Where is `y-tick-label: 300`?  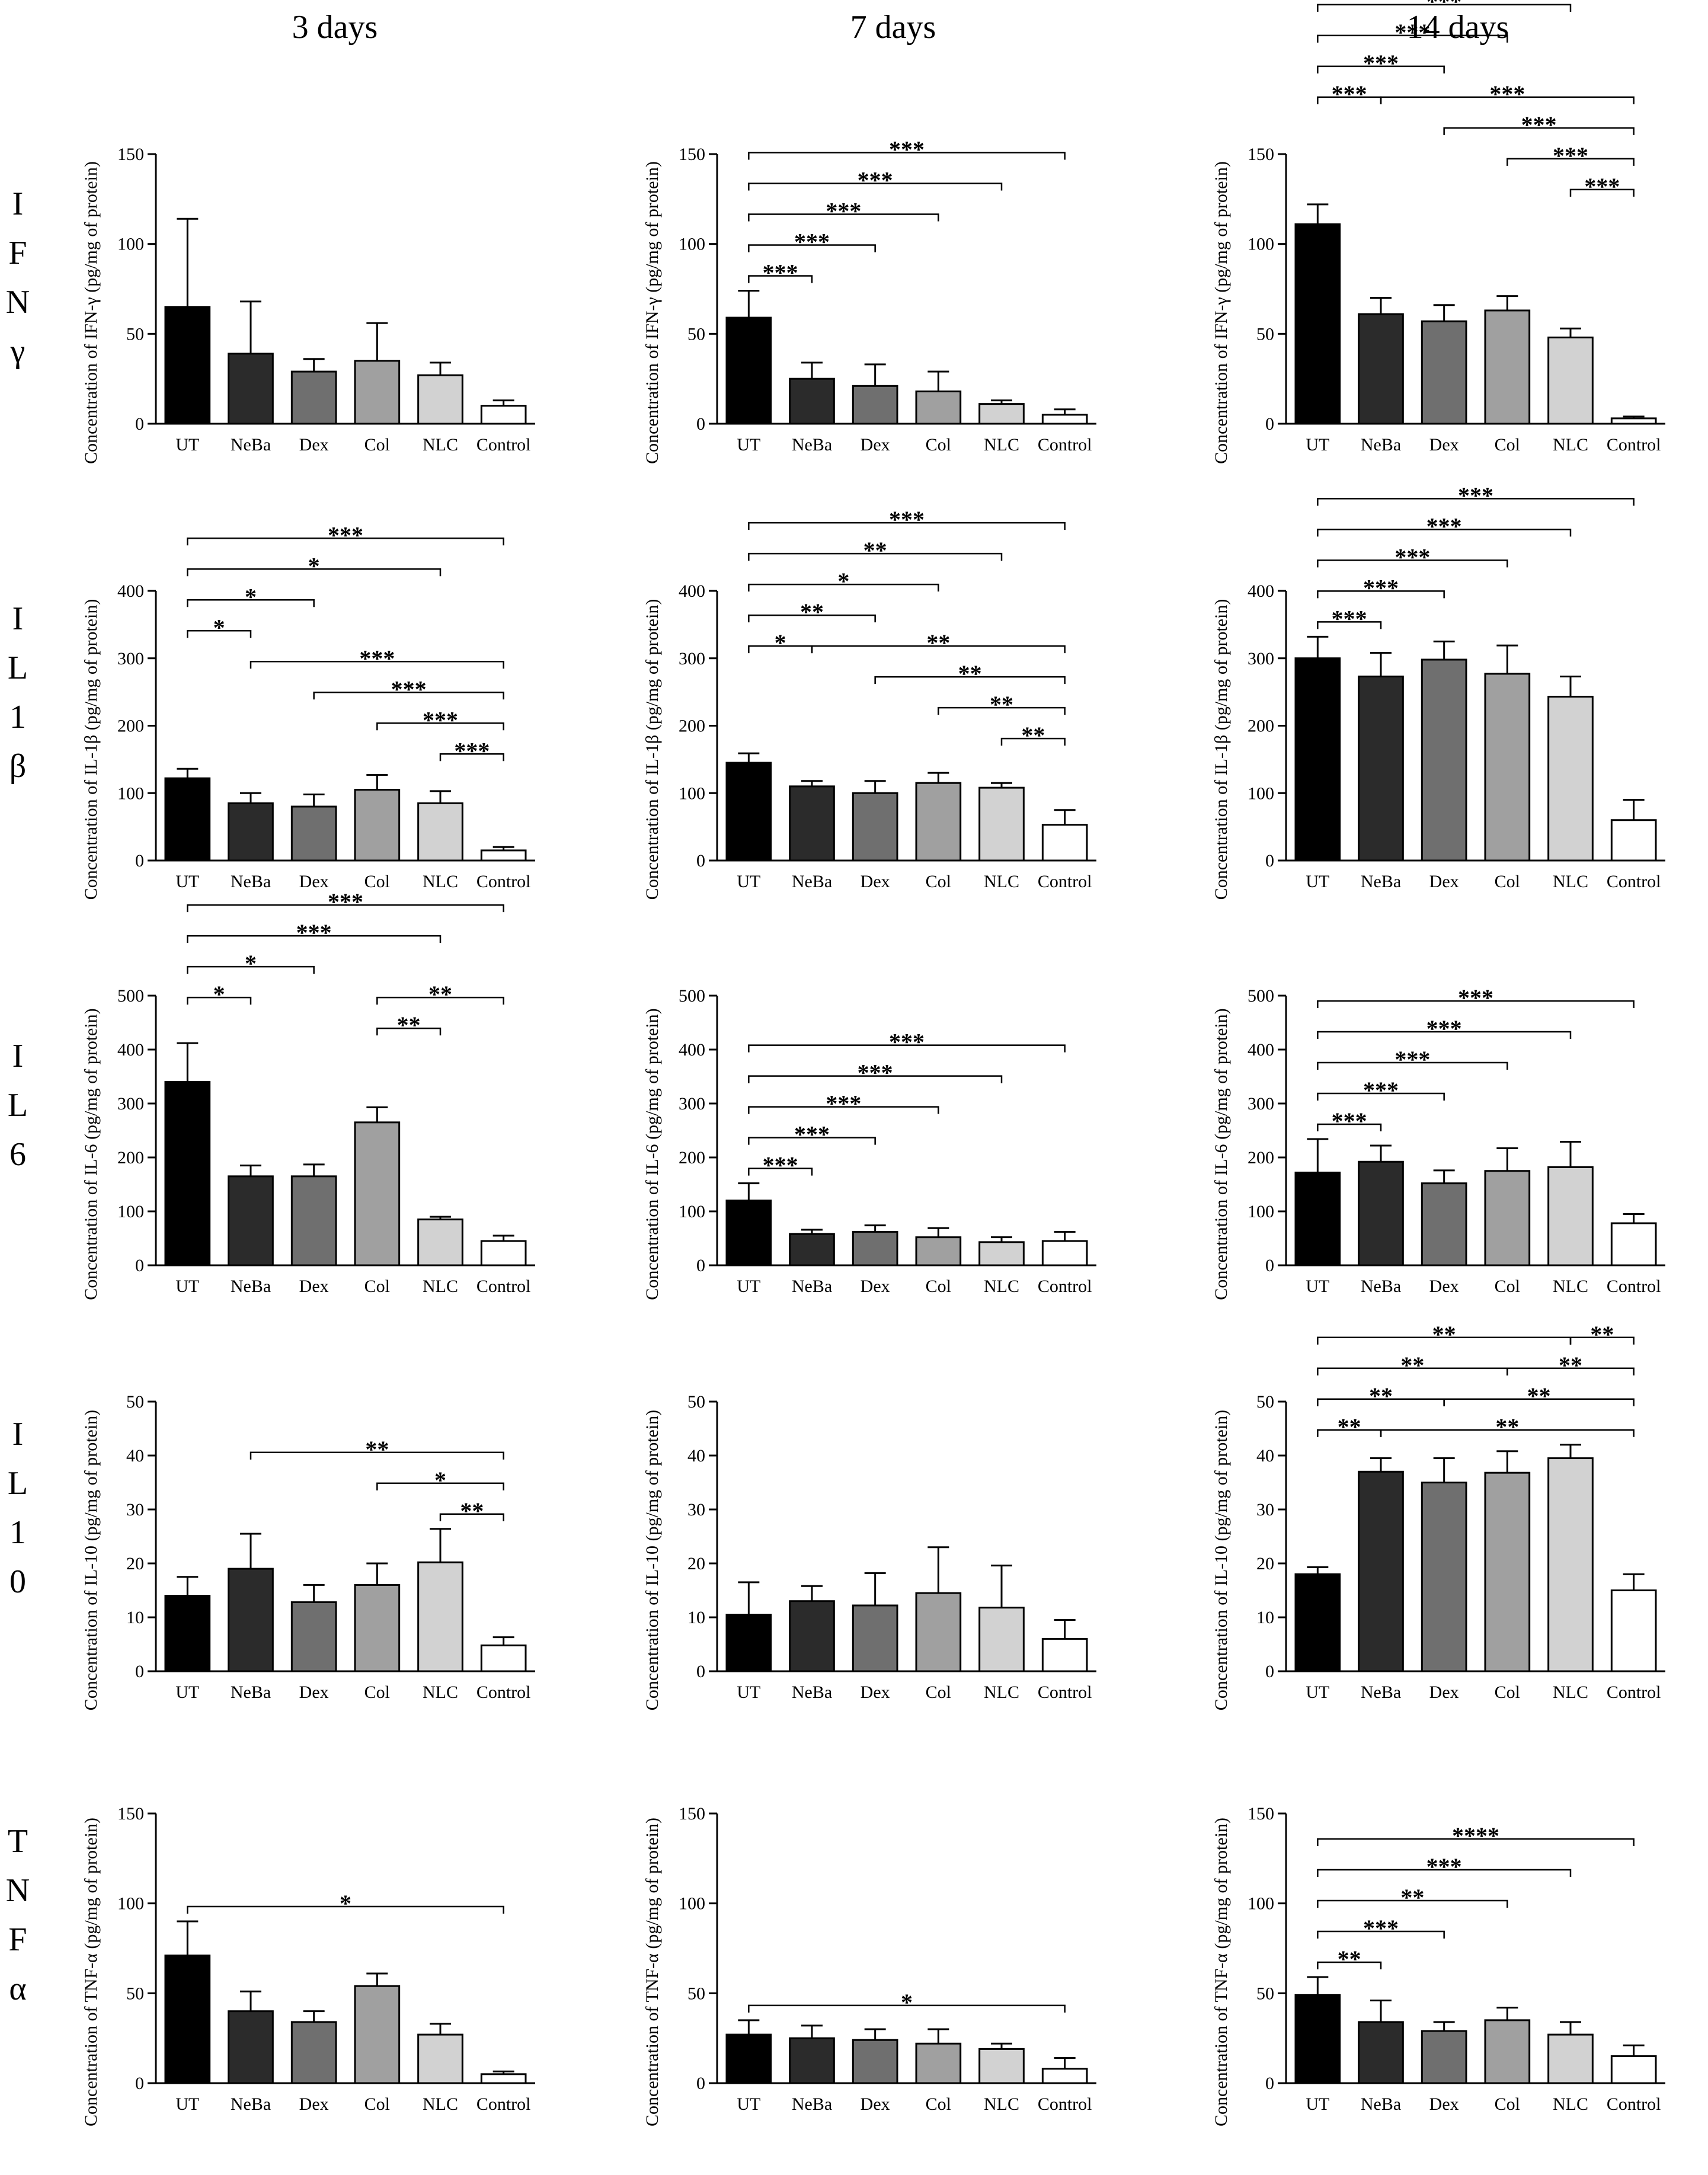
y-tick-label: 300 is located at coordinates (1261, 1104).